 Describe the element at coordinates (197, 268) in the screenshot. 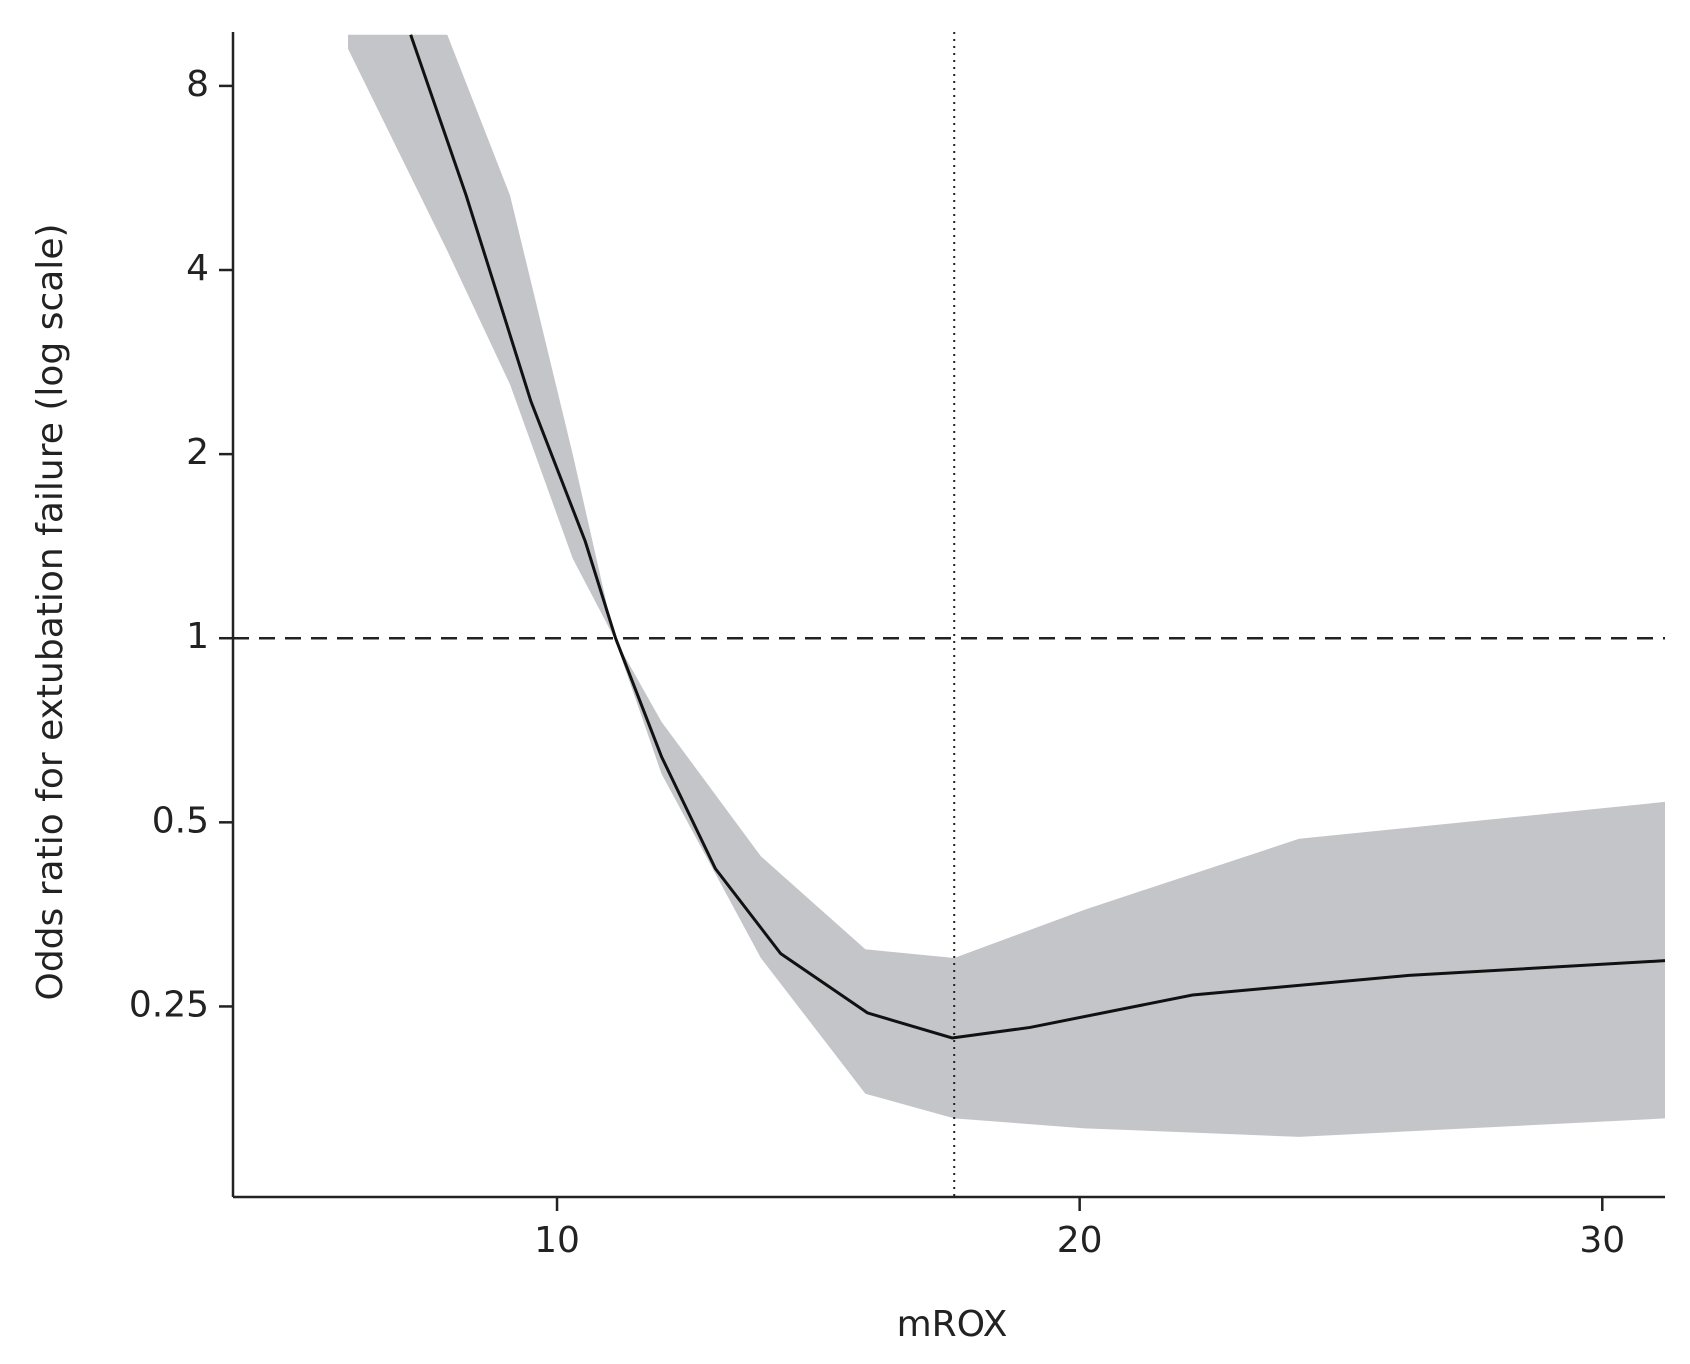

I see `y-tick-label: 4` at that location.